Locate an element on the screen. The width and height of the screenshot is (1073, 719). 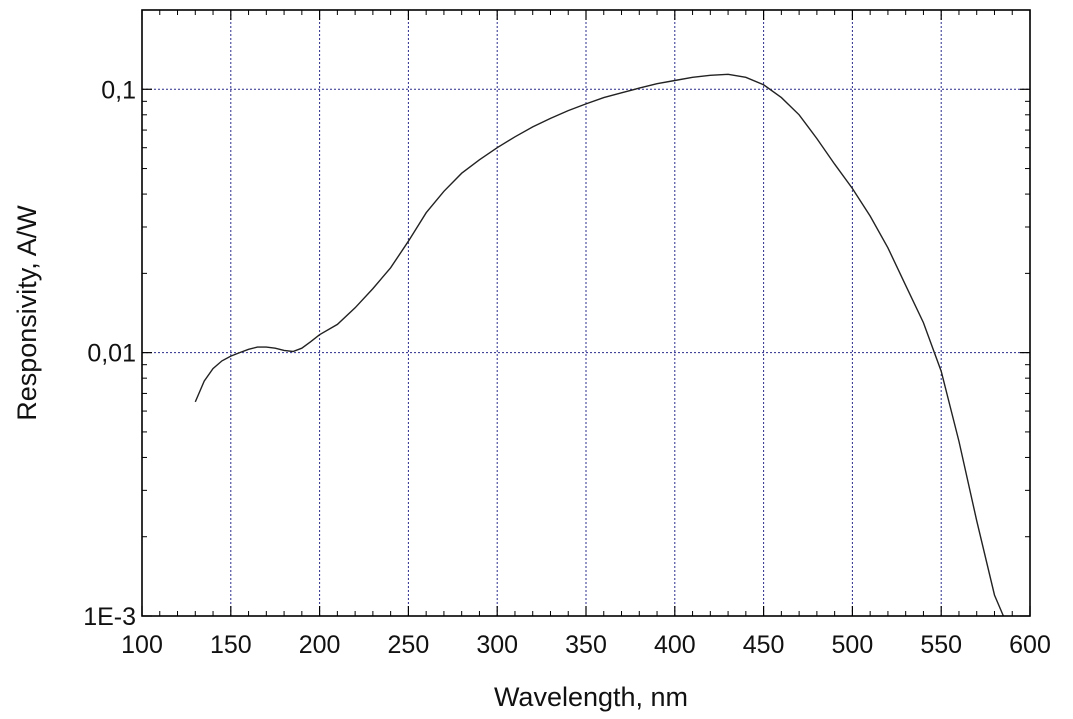
x-tick-label: 100 is located at coordinates (142, 645).